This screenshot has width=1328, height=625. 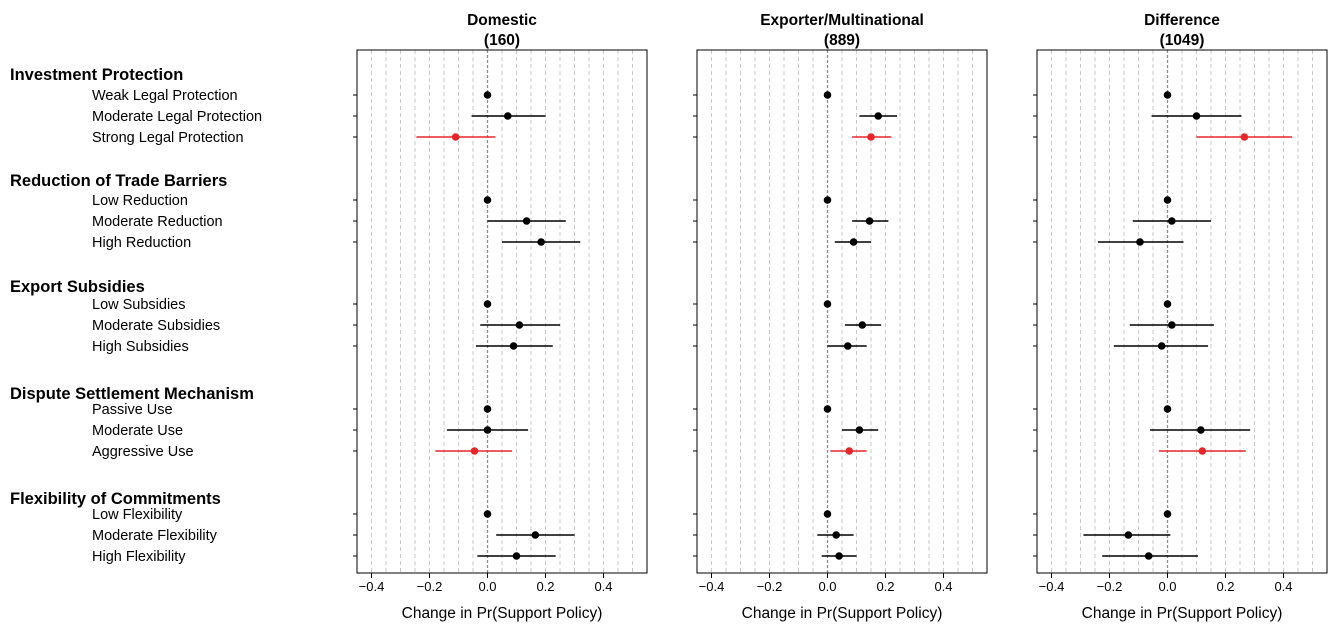 I want to click on group-label: Reduction of Trade Barriers, so click(x=118, y=181).